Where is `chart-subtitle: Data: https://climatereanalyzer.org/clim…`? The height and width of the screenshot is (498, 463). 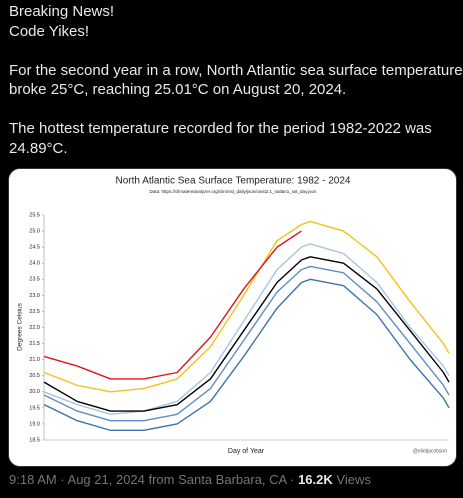 chart-subtitle: Data: https://climatereanalyzer.org/clim… is located at coordinates (232, 191).